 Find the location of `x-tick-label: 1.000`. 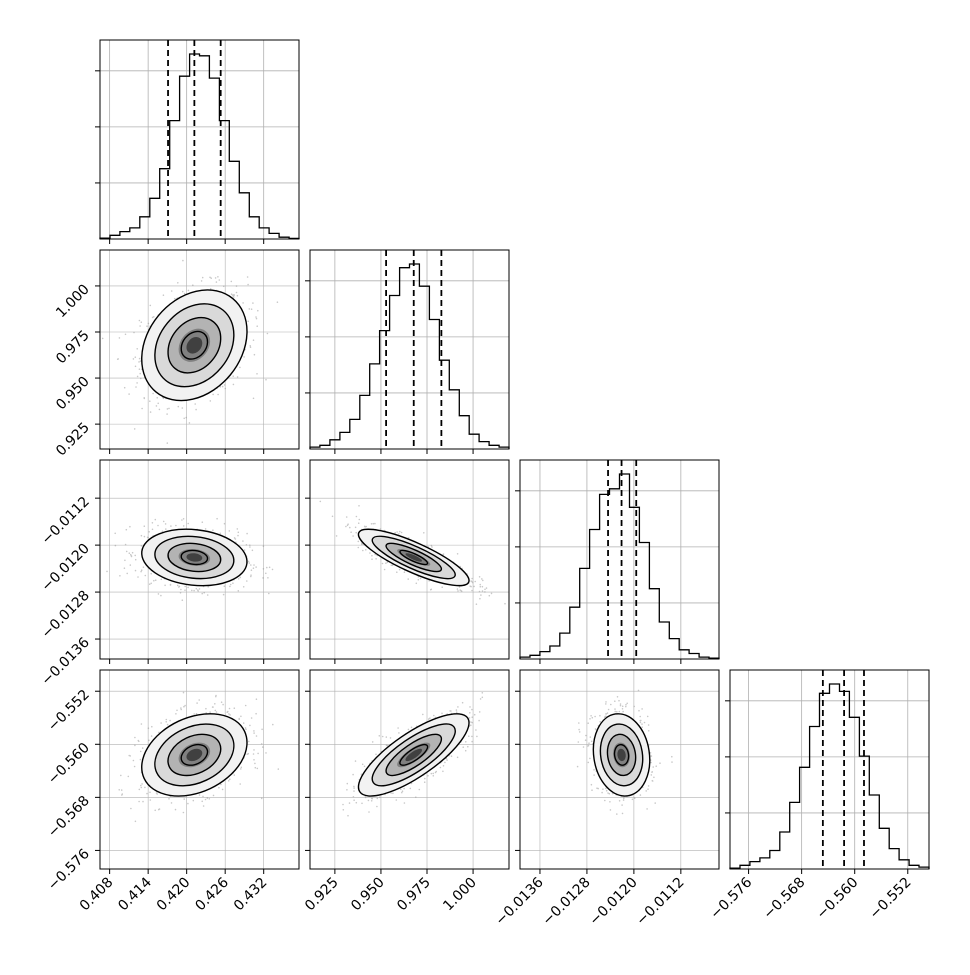

x-tick-label: 1.000 is located at coordinates (460, 895).